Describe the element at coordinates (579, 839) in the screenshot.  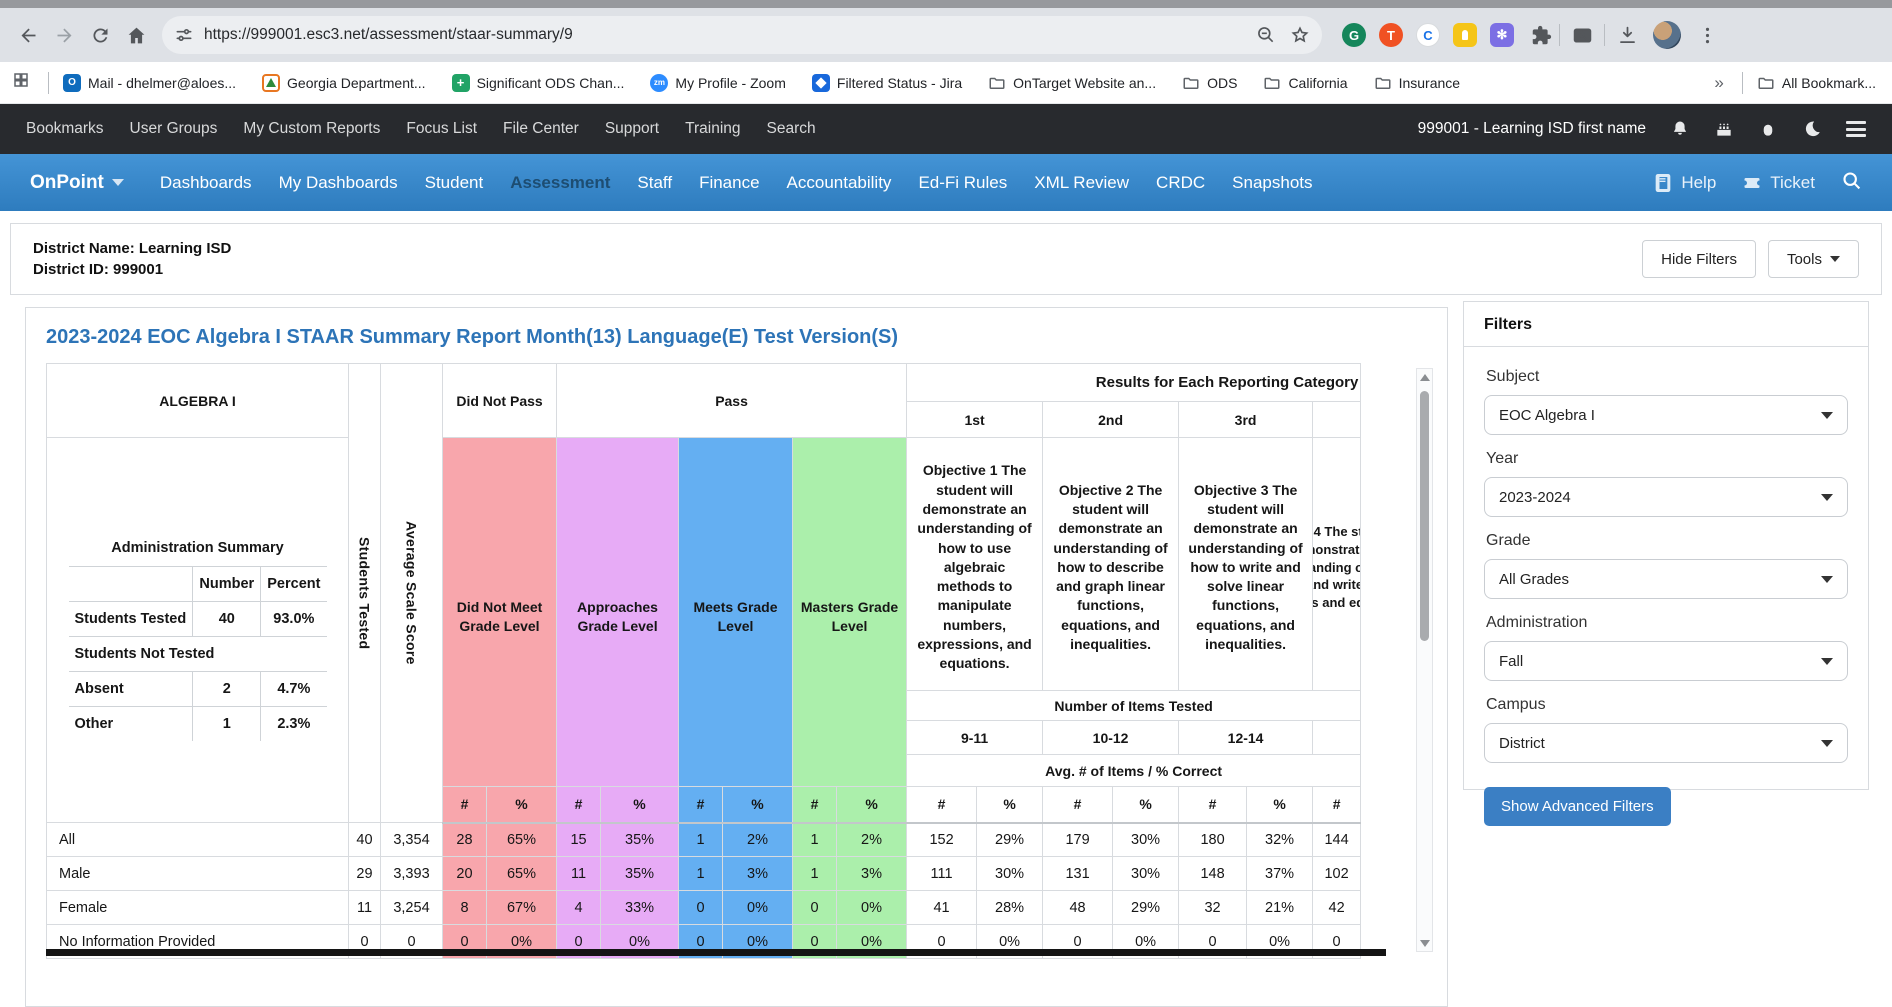
I see `metric-link: 15` at that location.